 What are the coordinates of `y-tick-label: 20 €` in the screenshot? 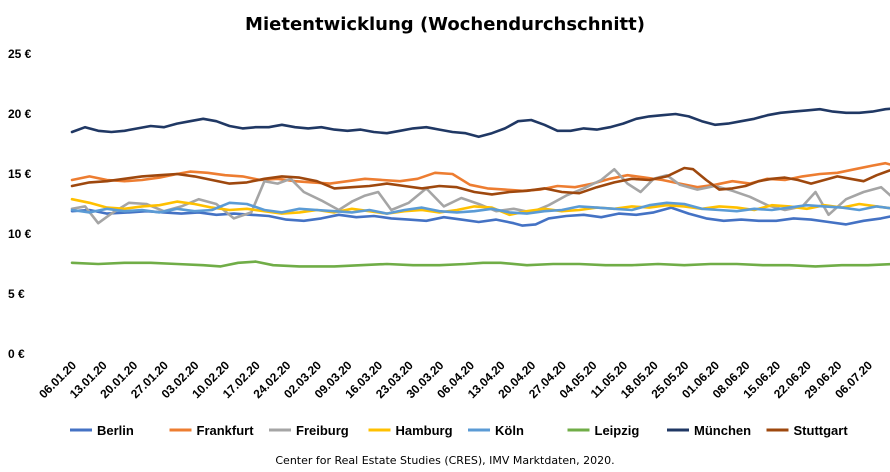 It's located at (20, 114).